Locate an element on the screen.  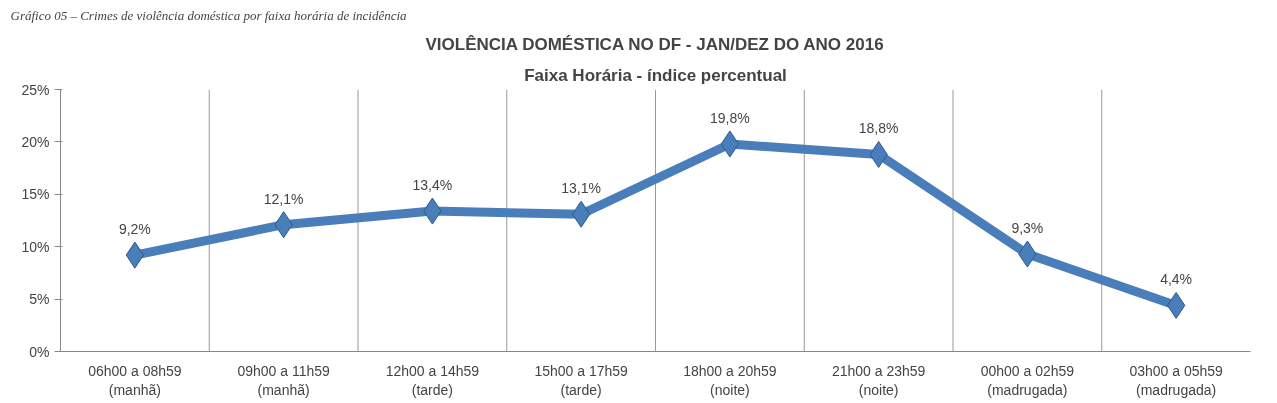
text: 18,8% is located at coordinates (878, 128).